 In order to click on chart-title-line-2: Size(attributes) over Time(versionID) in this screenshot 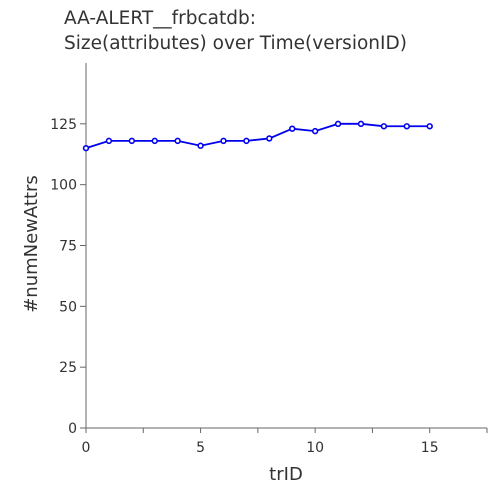, I will do `click(235, 43)`.